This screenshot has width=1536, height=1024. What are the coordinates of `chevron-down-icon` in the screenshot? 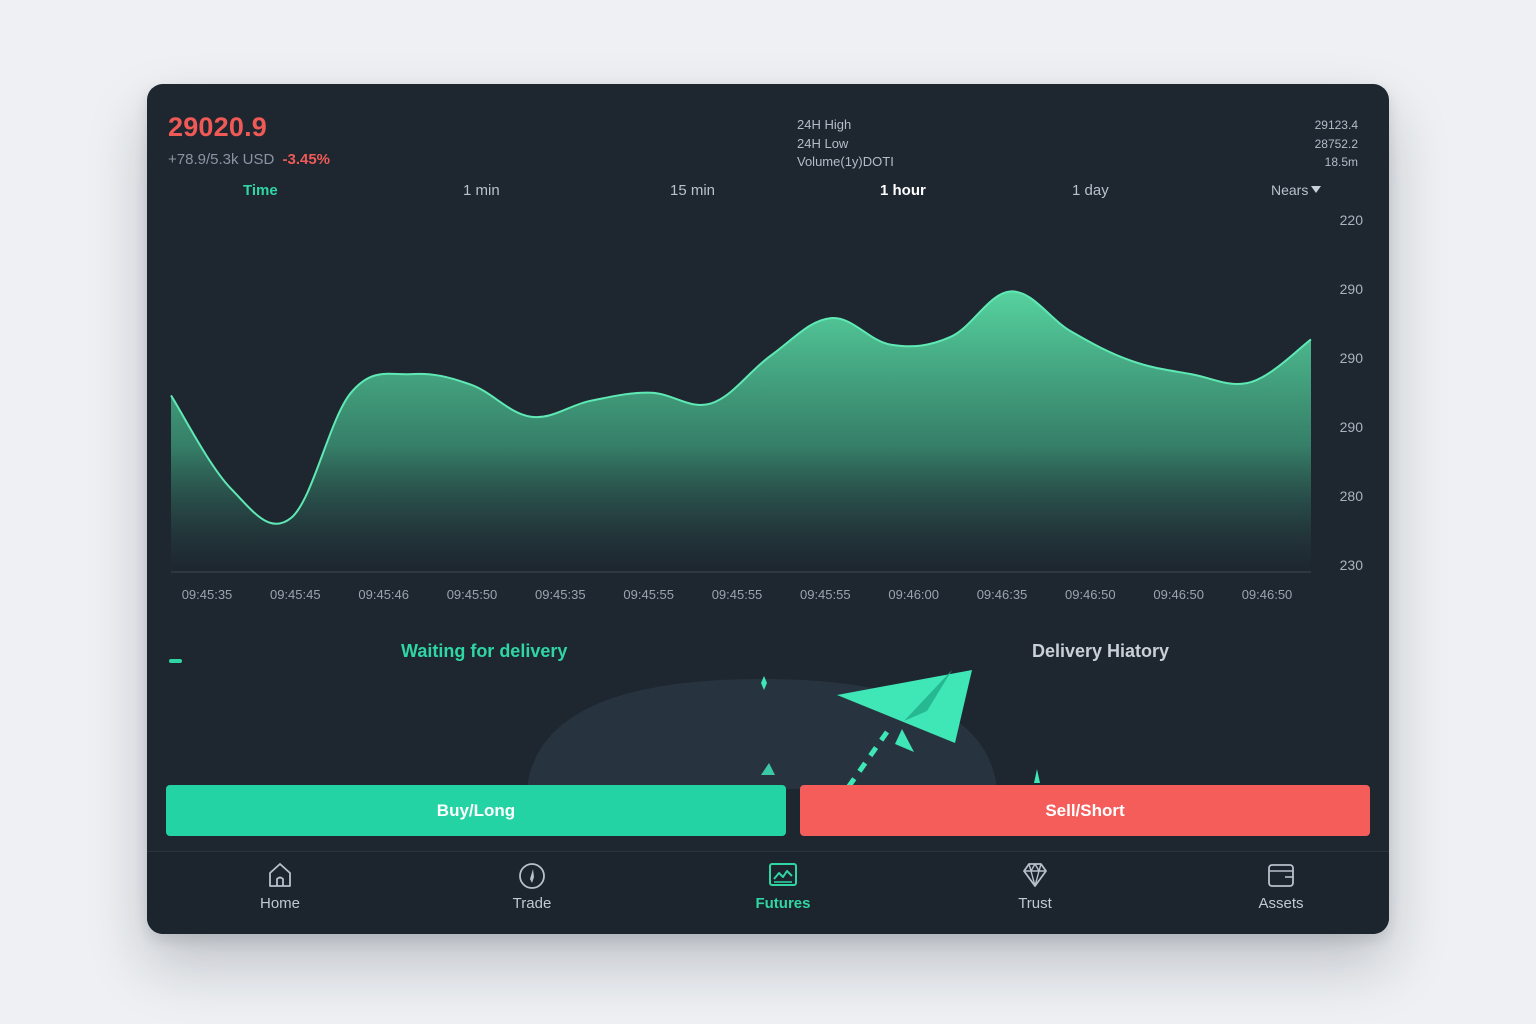 It's located at (1316, 189).